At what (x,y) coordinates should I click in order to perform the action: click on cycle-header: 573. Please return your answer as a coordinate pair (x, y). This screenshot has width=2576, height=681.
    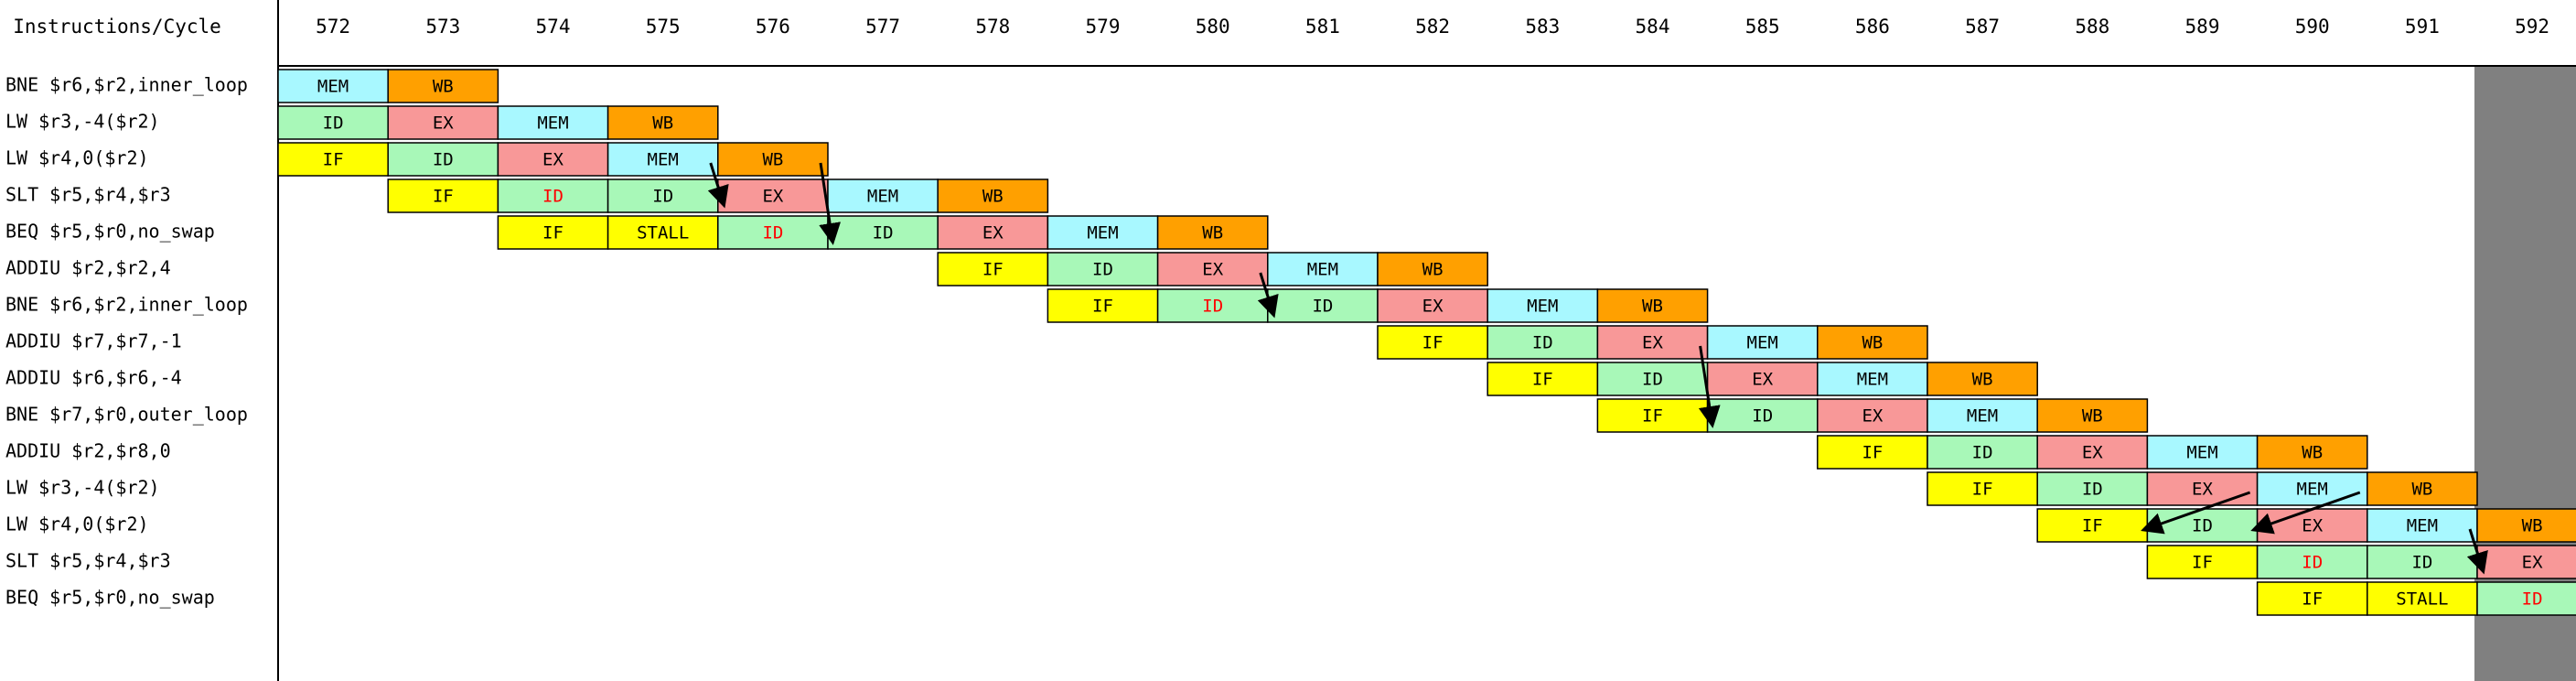
    Looking at the image, I should click on (443, 27).